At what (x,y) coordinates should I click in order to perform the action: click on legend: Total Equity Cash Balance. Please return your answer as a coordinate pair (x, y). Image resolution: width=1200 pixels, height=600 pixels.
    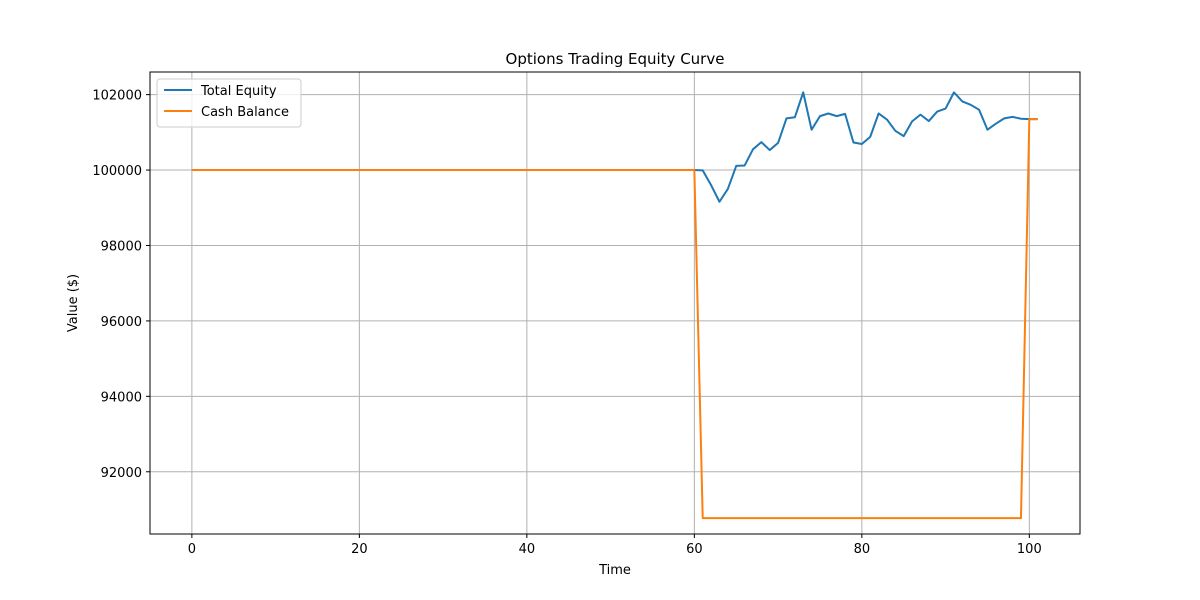
    Looking at the image, I should click on (229, 103).